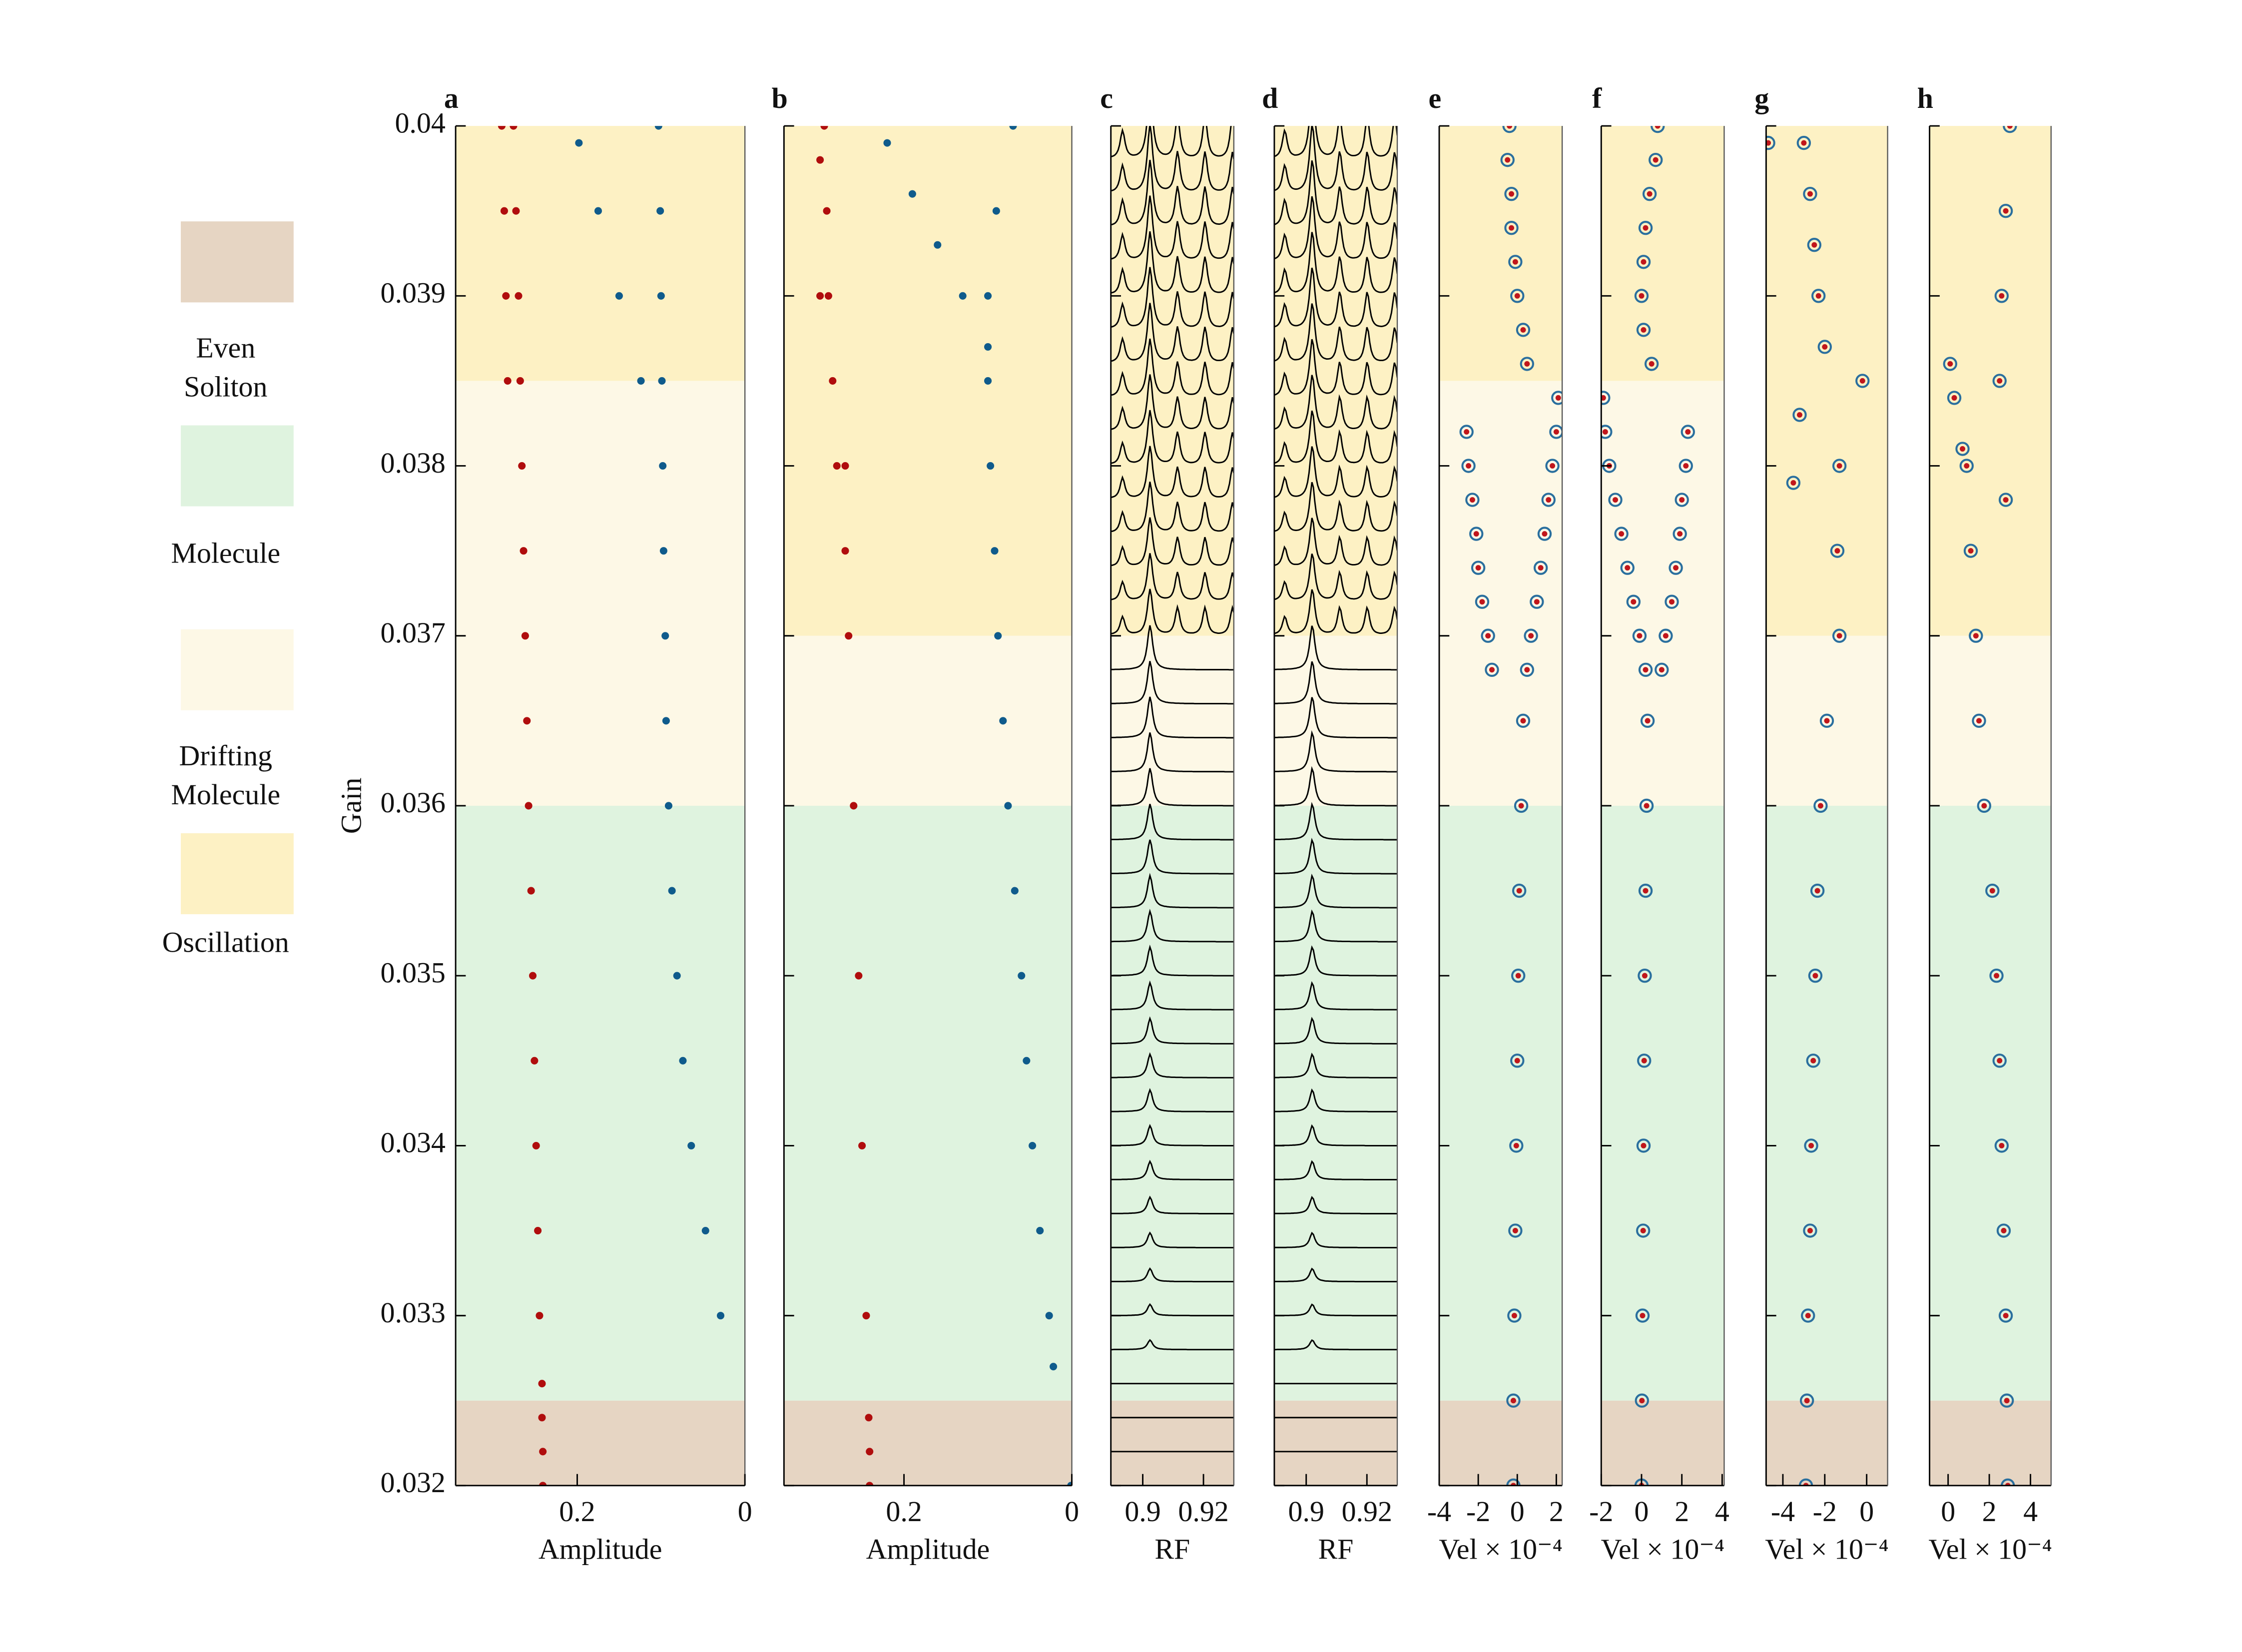 The image size is (2242, 1652). I want to click on panel: c 0.9 0.92 RF, so click(1167, 823).